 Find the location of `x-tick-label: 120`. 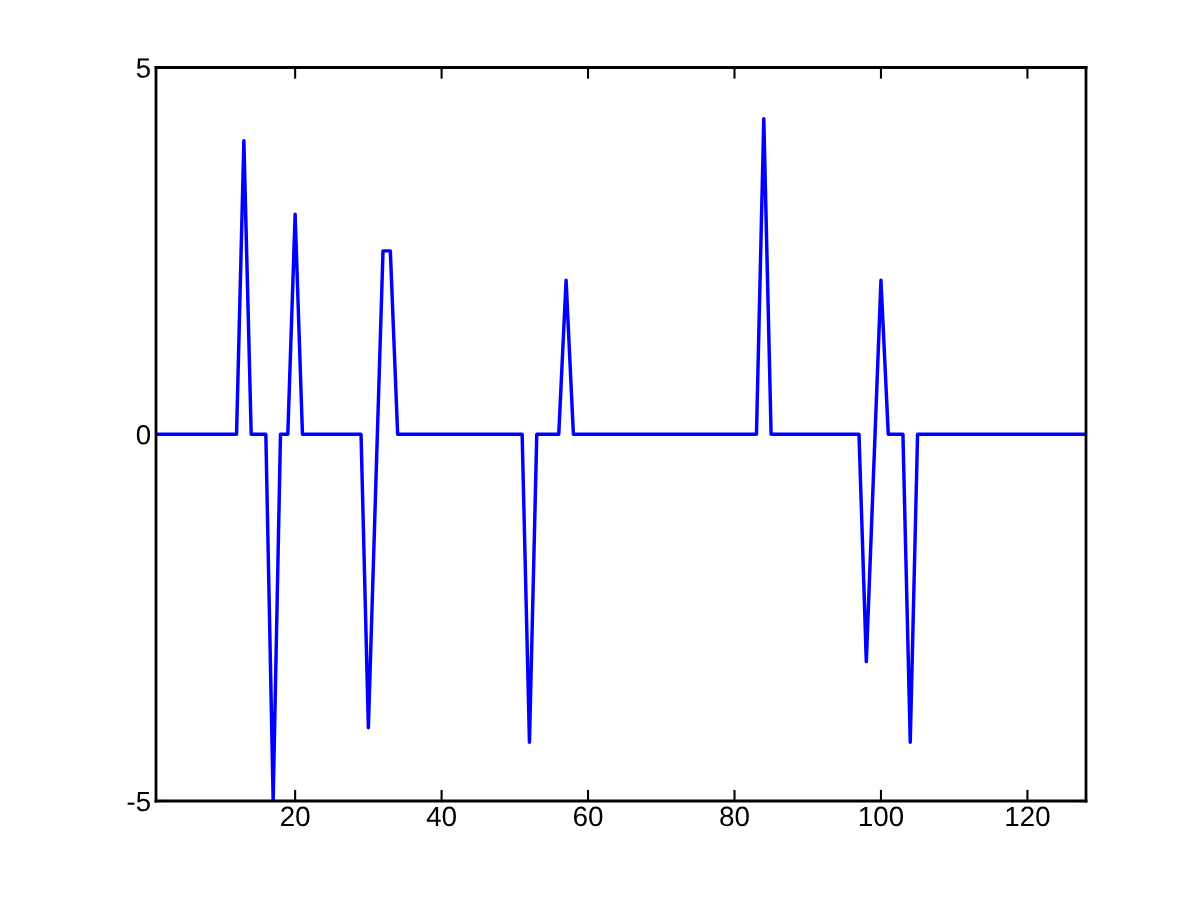

x-tick-label: 120 is located at coordinates (1028, 816).